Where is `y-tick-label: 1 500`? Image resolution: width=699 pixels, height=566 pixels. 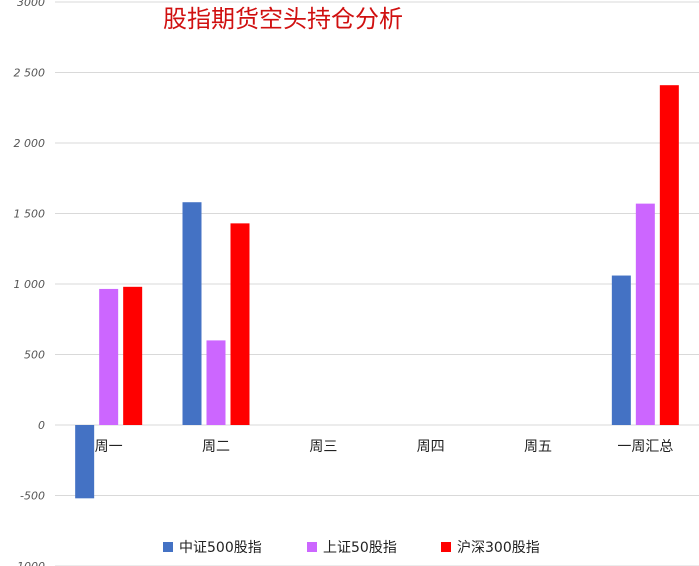 y-tick-label: 1 500 is located at coordinates (30, 214).